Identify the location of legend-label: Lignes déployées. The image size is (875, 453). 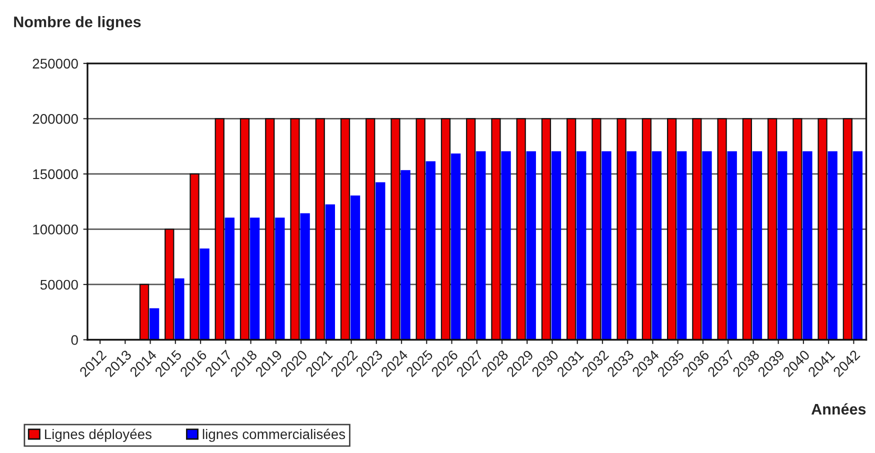
(98, 435).